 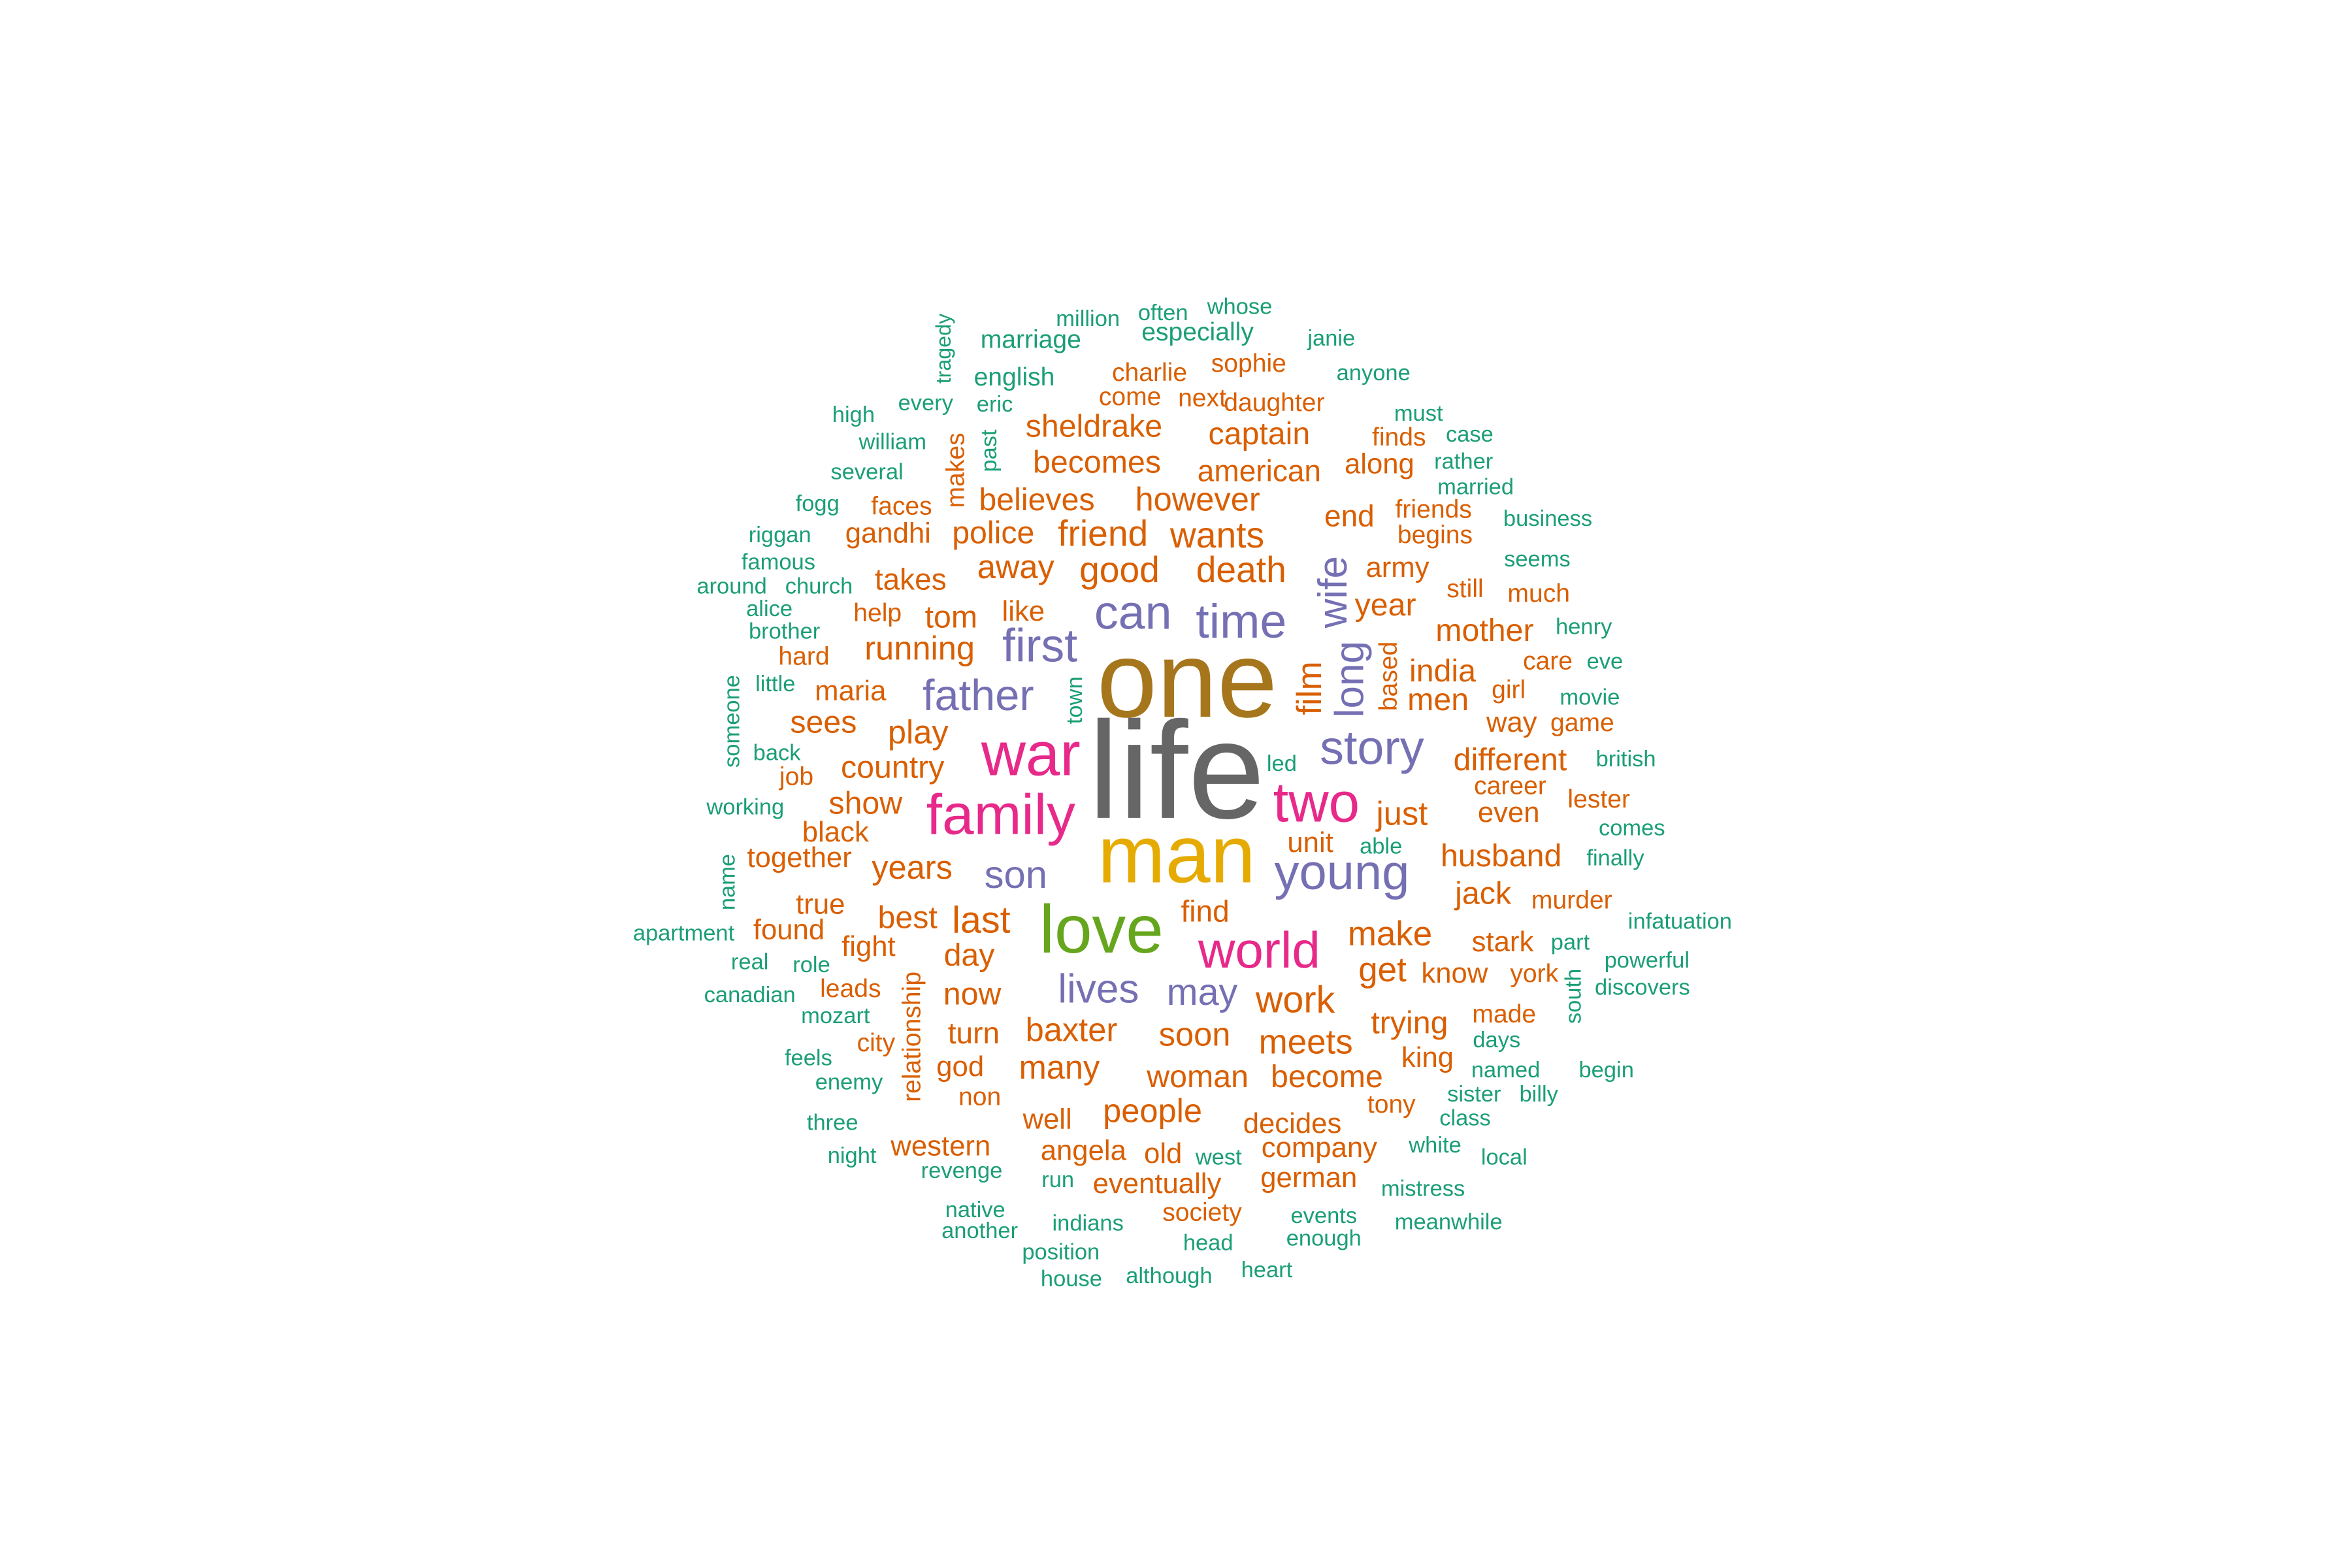 What do you see at coordinates (1205, 911) in the screenshot?
I see `word-find: find` at bounding box center [1205, 911].